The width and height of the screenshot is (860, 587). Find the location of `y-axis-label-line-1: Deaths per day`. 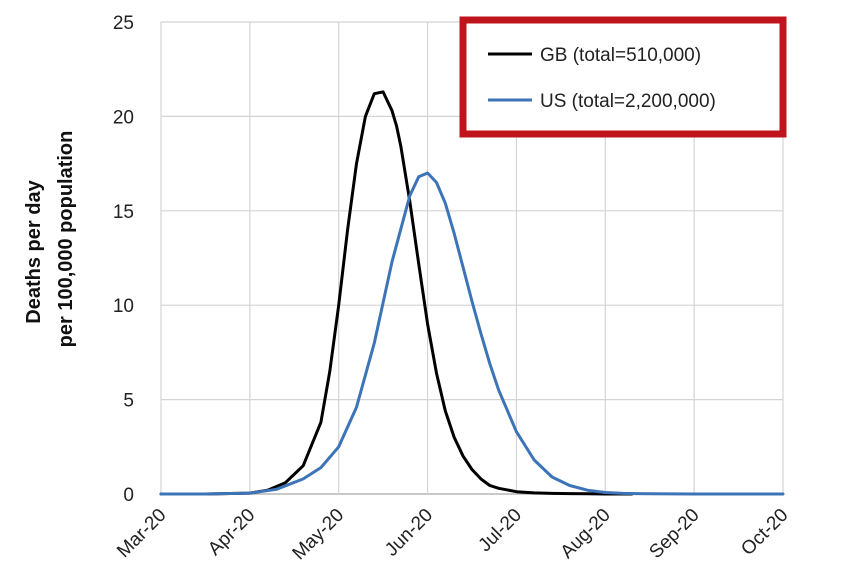

y-axis-label-line-1: Deaths per day is located at coordinates (34, 251).